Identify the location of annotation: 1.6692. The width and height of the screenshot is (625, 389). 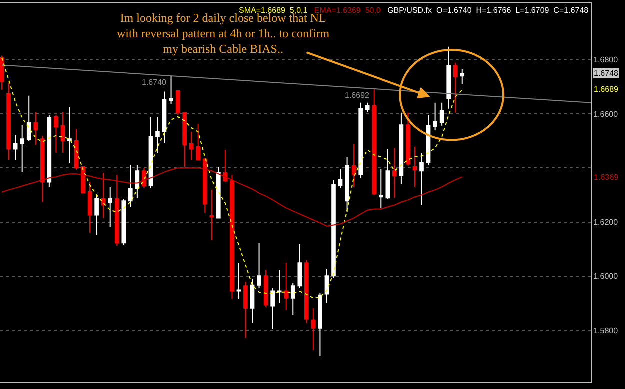
(357, 95).